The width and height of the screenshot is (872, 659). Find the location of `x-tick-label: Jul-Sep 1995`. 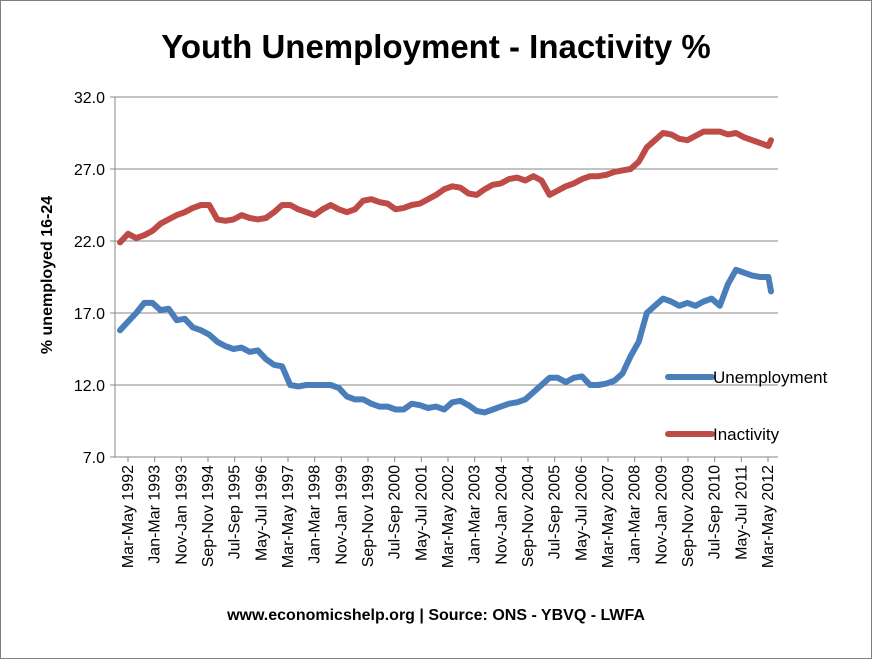

x-tick-label: Jul-Sep 1995 is located at coordinates (235, 512).